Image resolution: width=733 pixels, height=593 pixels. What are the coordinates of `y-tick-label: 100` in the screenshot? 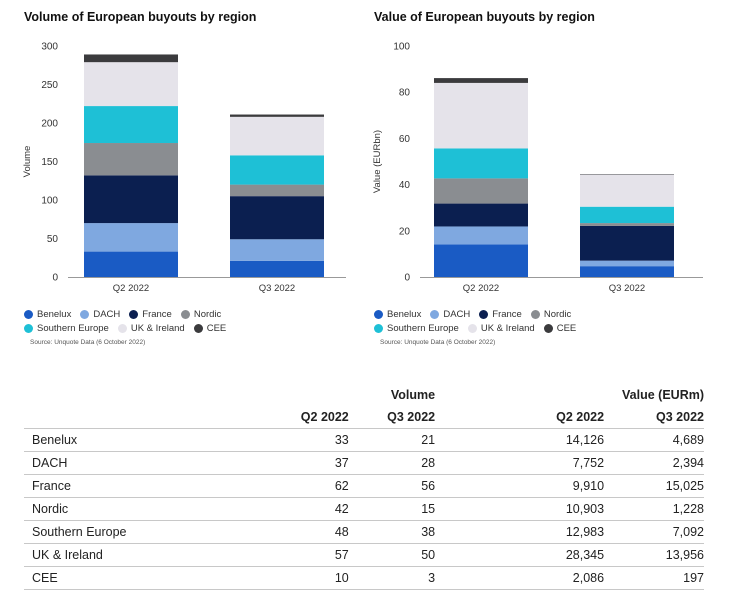 It's located at (401, 47).